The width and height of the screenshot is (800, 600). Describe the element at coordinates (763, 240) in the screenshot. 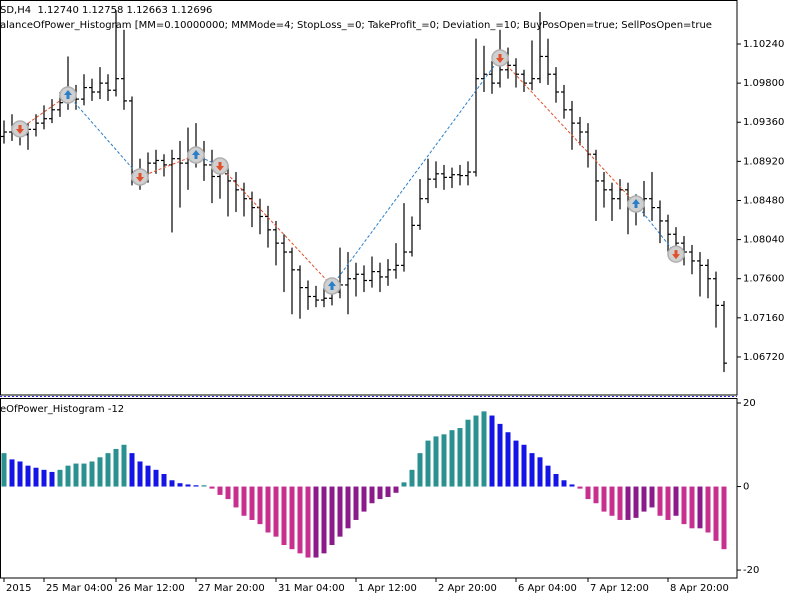

I see `y-tick-label: 1.08040` at that location.